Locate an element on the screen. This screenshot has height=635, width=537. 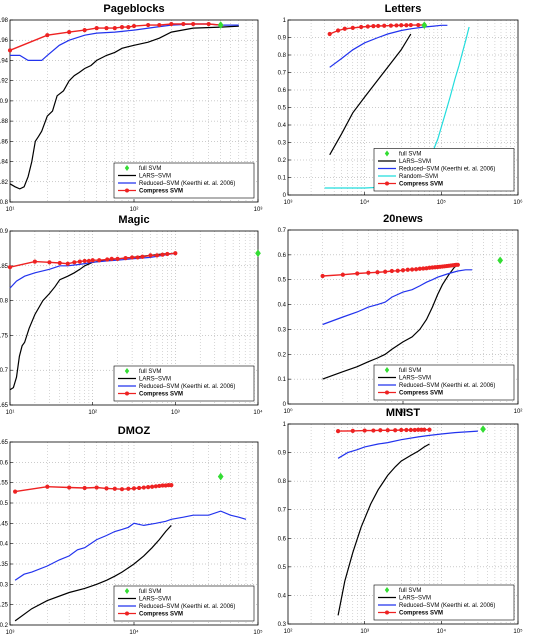
pageblocks-y-tick-label: 0.8 is located at coordinates (4, 203).